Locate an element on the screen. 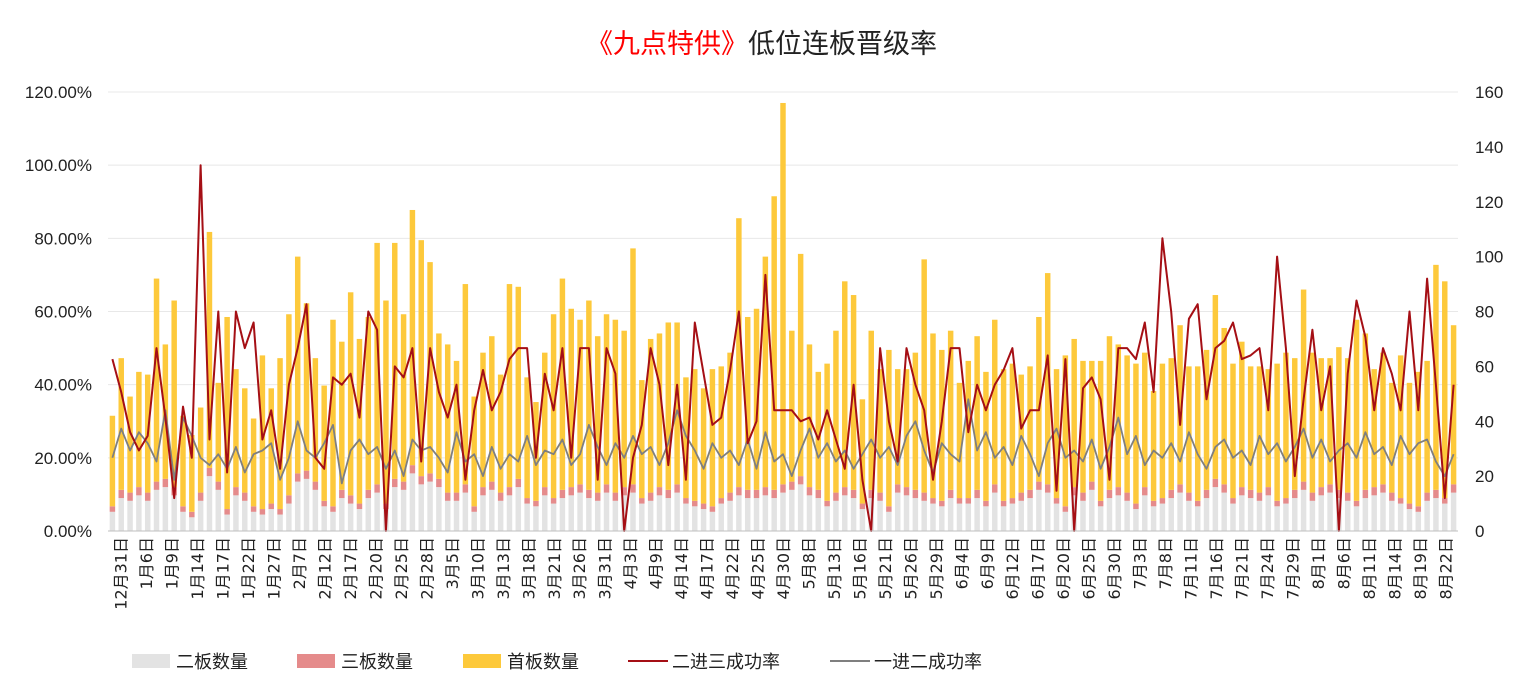 The image size is (1523, 689). x-axis-tick-label: 4月22日 is located at coordinates (732, 568).